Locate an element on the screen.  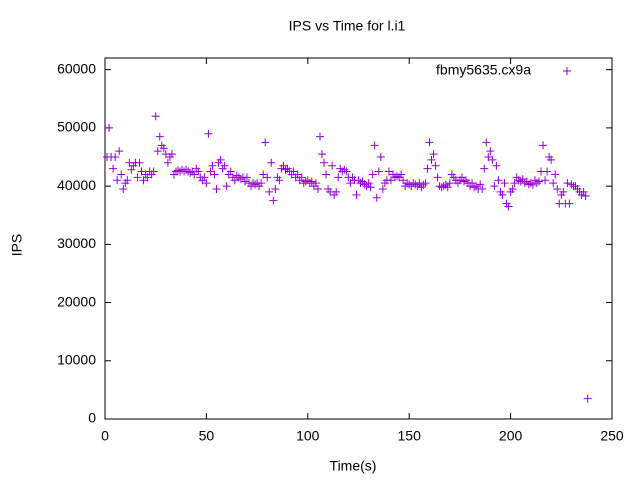
y-tick-label: 10000 is located at coordinates (76, 359).